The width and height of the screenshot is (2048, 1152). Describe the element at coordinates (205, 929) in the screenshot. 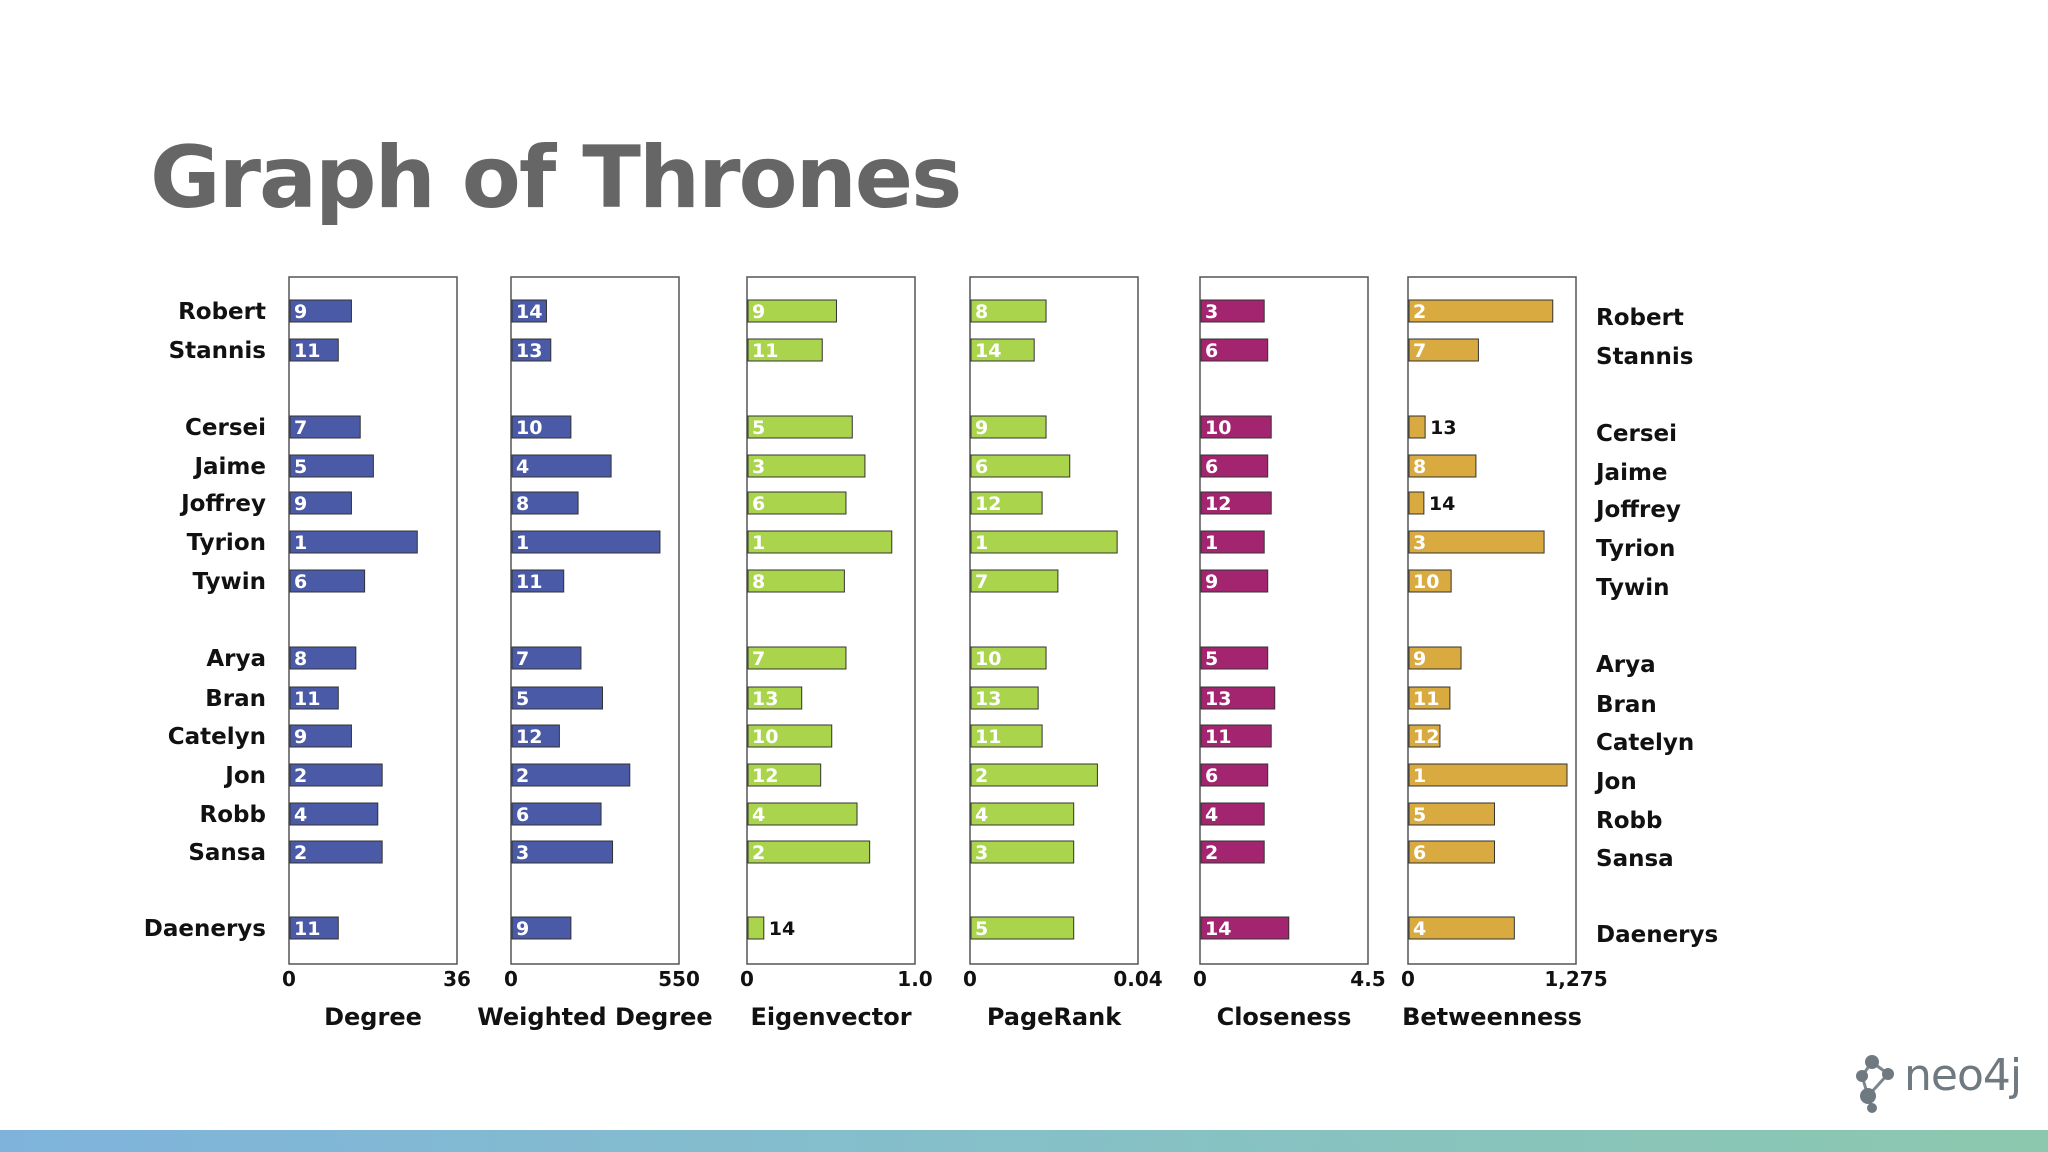

I see `row-label-left: Daenerys` at that location.